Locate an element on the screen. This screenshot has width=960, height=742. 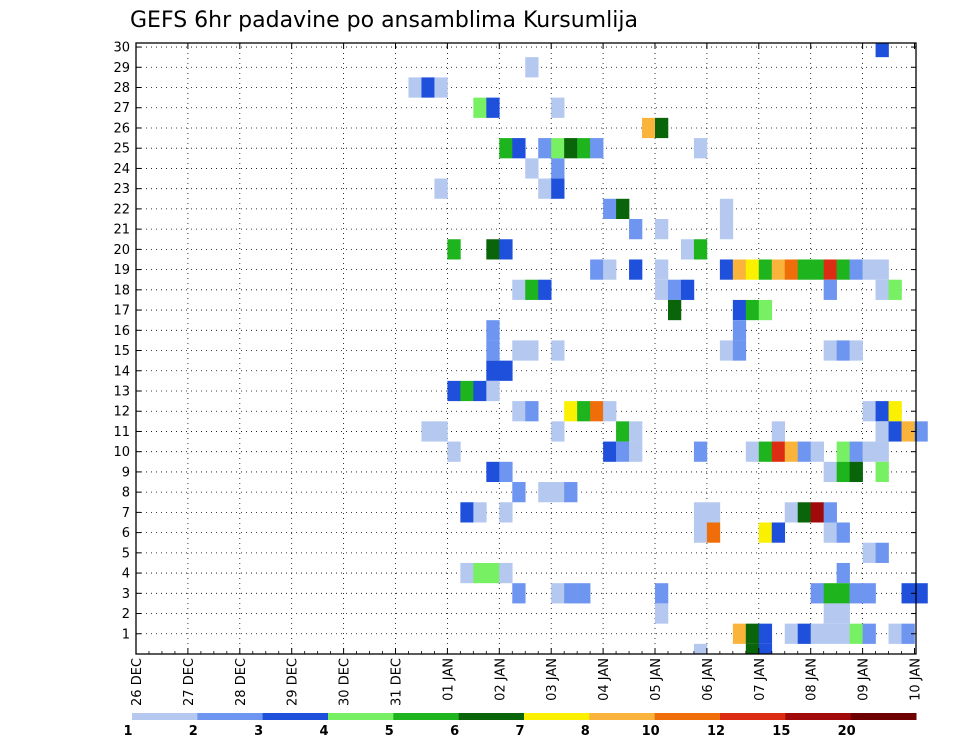
y-tick-label: 7 is located at coordinates (126, 513).